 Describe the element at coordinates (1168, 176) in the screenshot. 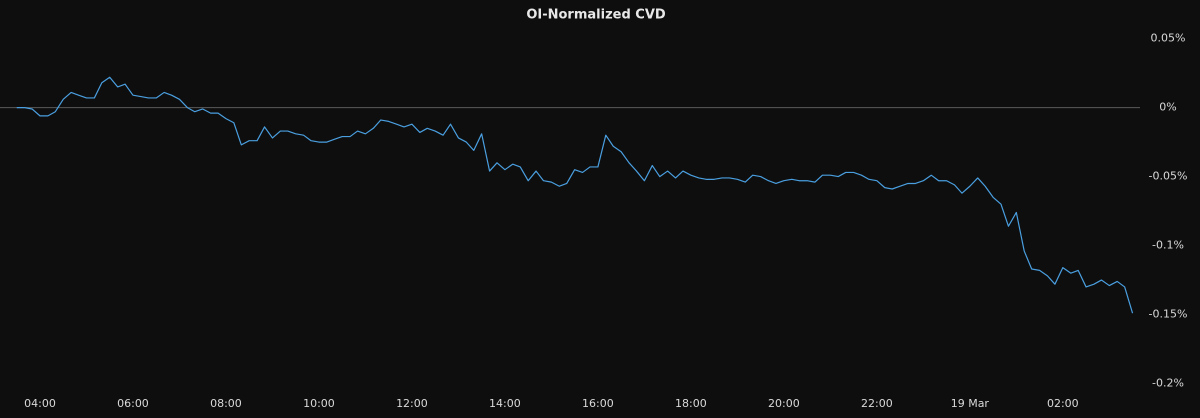

I see `y-tick-label: -0.05%` at that location.